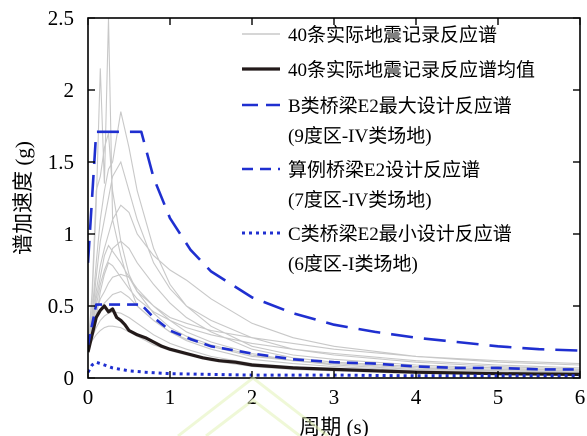  I want to click on legend-sublabel-5: (6度区-I类场地), so click(353, 264).